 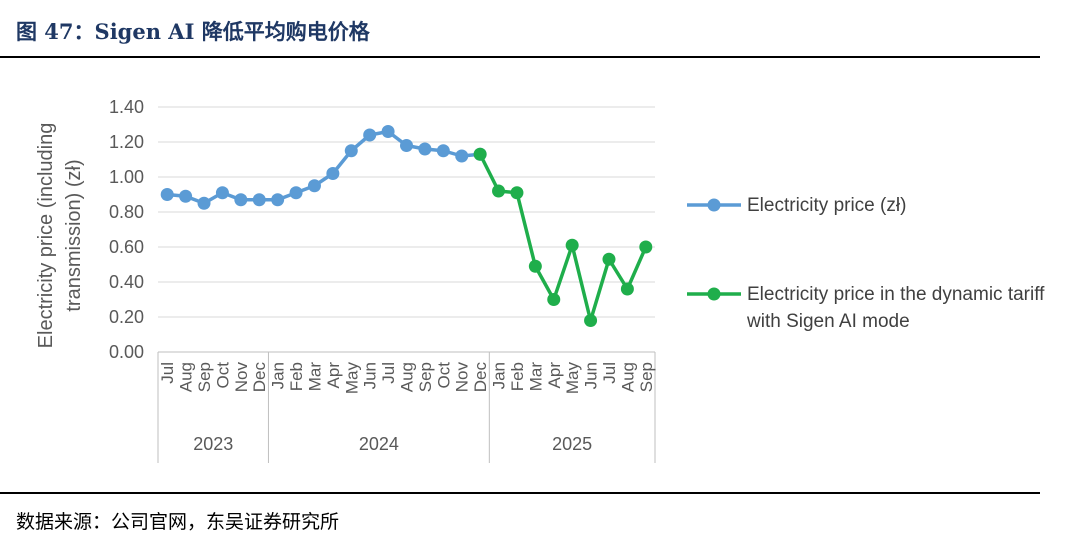 What do you see at coordinates (126, 177) in the screenshot?
I see `y-tick-label: 1.00` at bounding box center [126, 177].